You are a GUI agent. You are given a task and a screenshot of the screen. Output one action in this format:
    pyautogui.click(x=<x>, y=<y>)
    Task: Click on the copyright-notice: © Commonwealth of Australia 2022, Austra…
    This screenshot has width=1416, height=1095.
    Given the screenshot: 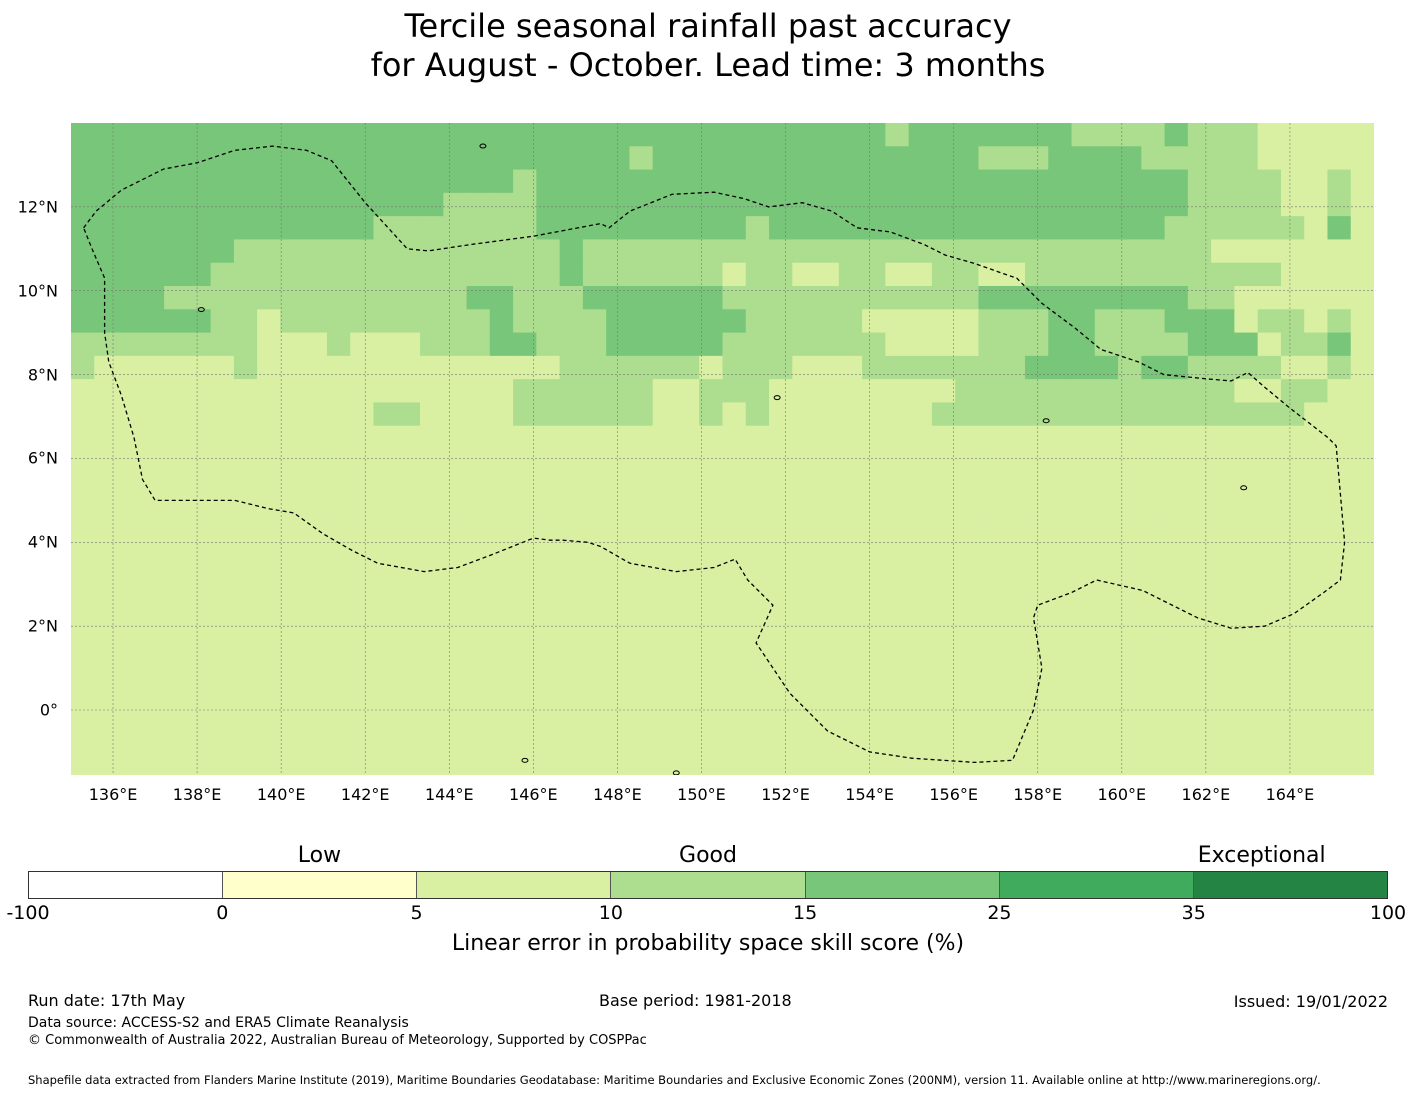 What is the action you would take?
    pyautogui.click(x=337, y=1040)
    